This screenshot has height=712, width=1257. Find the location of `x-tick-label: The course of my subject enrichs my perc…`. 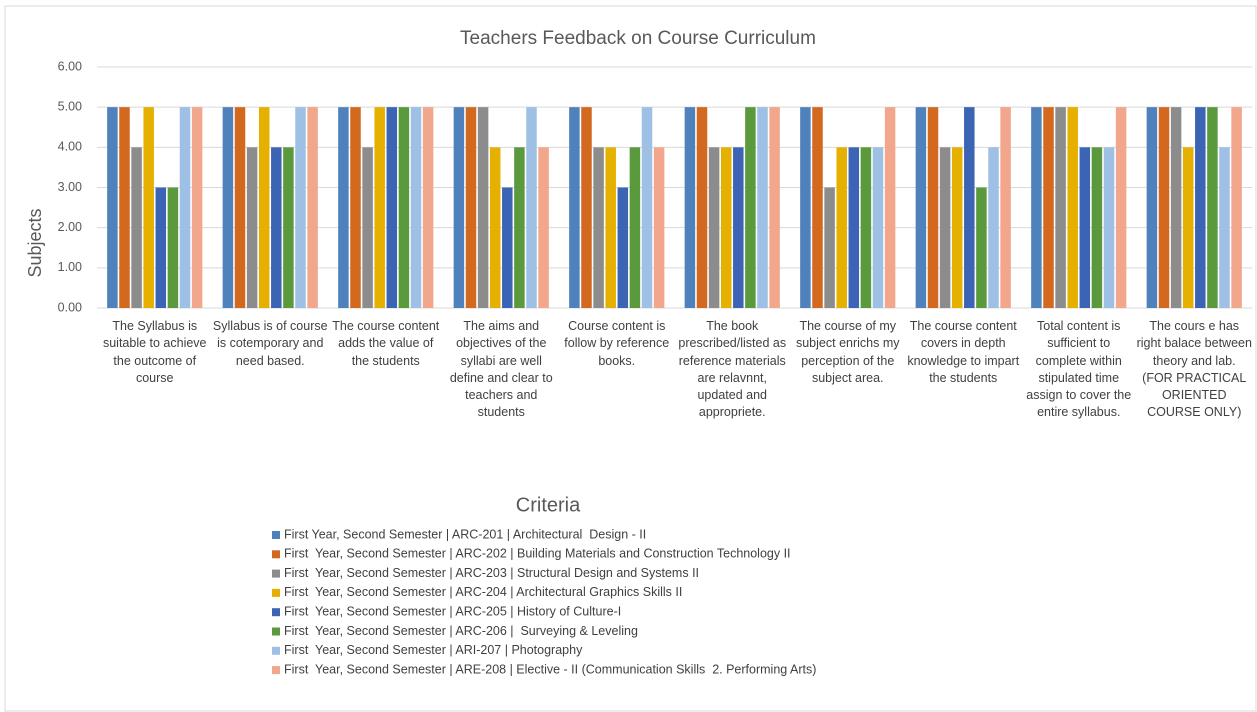

x-tick-label: The course of my subject enrichs my perc… is located at coordinates (847, 352).